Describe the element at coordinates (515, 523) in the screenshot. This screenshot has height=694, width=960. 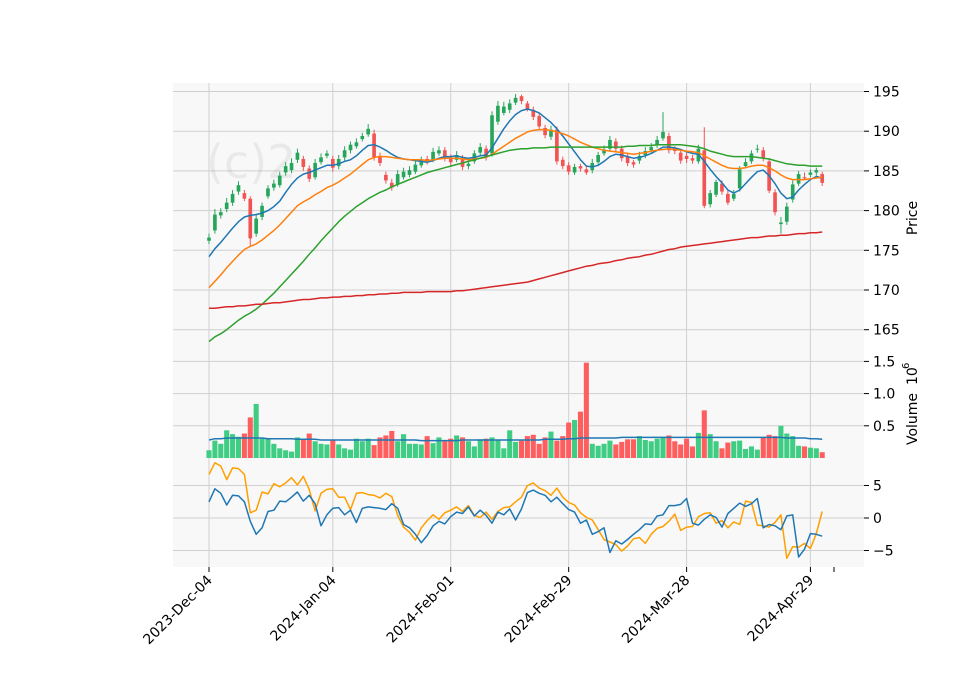
I see `oscillator-line` at that location.